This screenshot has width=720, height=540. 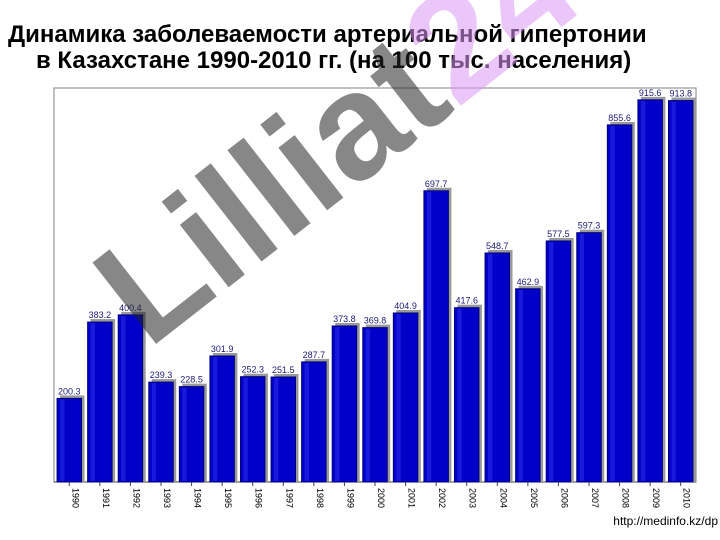 What do you see at coordinates (100, 315) in the screenshot?
I see `data-label: 383.2` at bounding box center [100, 315].